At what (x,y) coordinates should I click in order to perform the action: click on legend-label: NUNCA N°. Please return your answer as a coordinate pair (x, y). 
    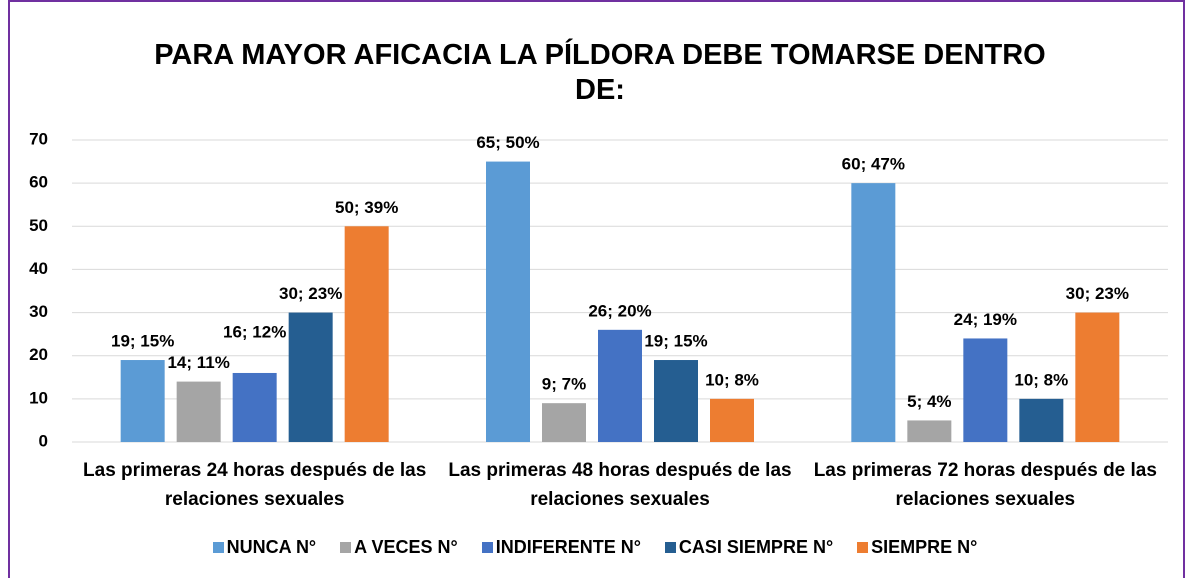
    Looking at the image, I should click on (271, 547).